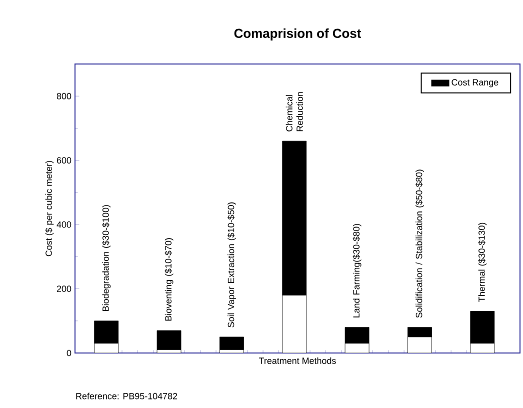  What do you see at coordinates (64, 96) in the screenshot?
I see `y-tick-label: 800` at bounding box center [64, 96].